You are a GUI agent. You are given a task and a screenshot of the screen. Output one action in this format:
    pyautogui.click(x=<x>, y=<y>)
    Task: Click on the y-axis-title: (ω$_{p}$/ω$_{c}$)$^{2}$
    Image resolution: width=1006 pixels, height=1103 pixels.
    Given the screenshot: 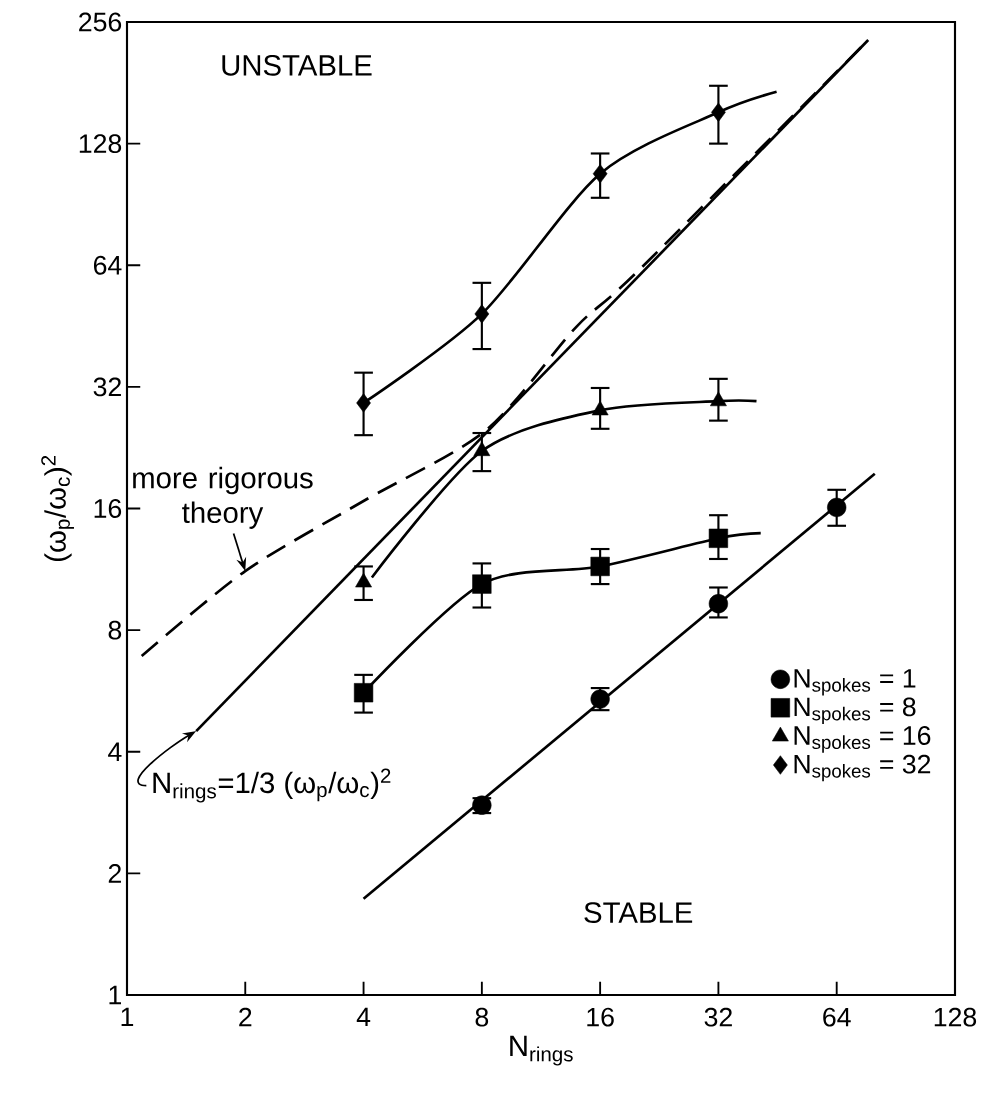 What is the action you would take?
    pyautogui.click(x=57, y=508)
    